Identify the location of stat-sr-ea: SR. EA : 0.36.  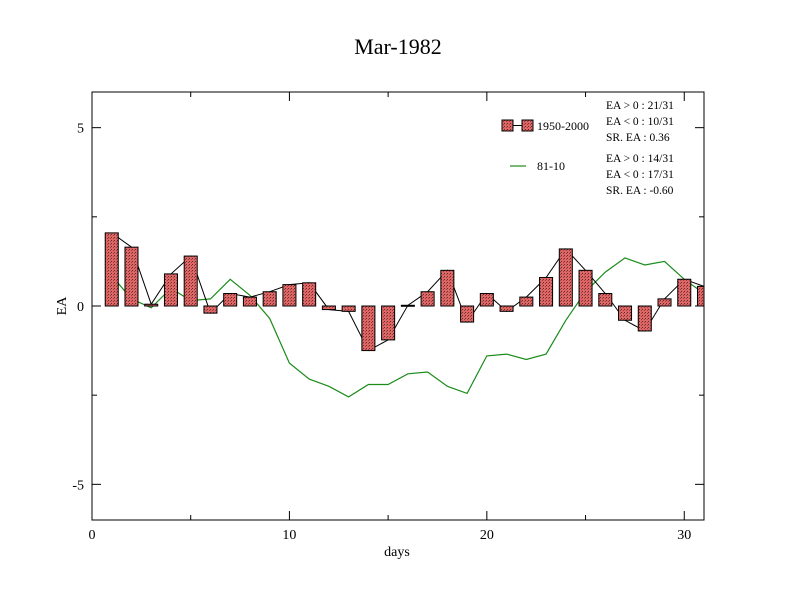
(638, 138).